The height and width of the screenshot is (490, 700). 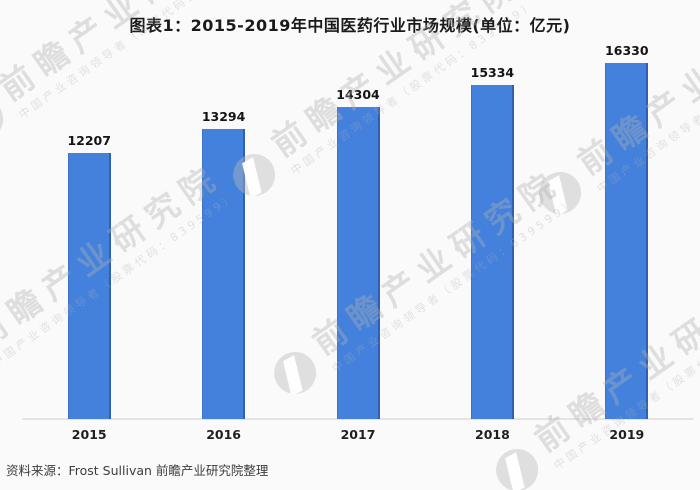 What do you see at coordinates (627, 434) in the screenshot?
I see `x-tick-label: 2019` at bounding box center [627, 434].